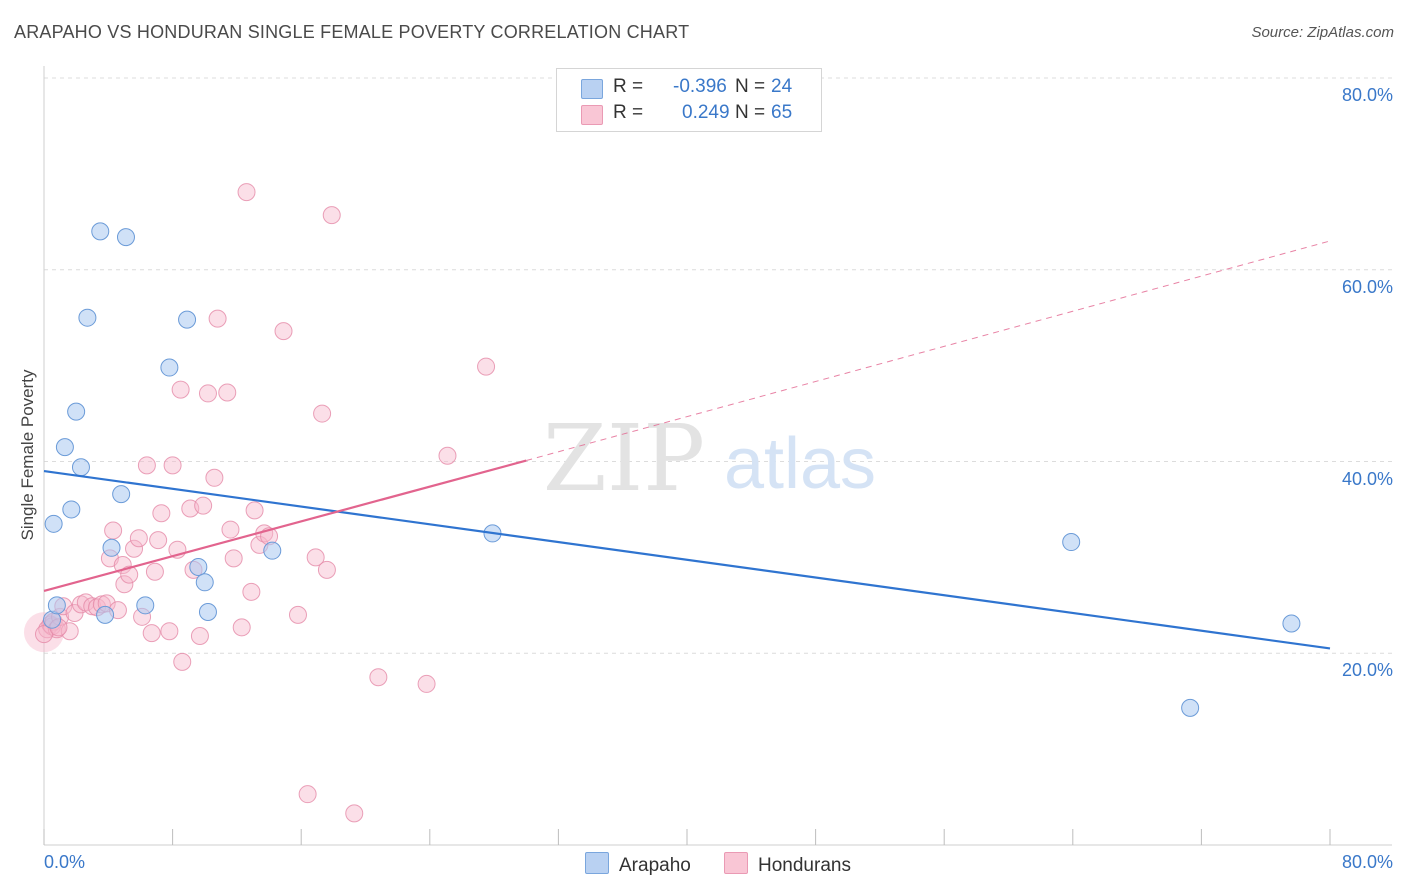  Describe the element at coordinates (703, 865) in the screenshot. I see `series-legend: Arapaho Hondurans` at that location.